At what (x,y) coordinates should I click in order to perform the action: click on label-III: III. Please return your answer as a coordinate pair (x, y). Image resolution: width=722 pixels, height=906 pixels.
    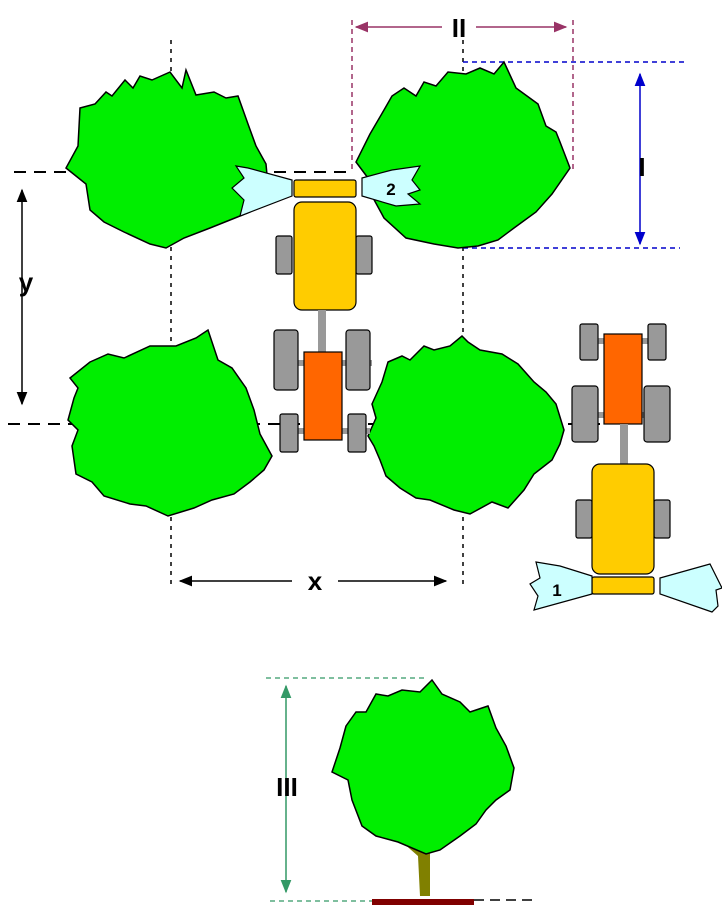
    Looking at the image, I should click on (287, 787).